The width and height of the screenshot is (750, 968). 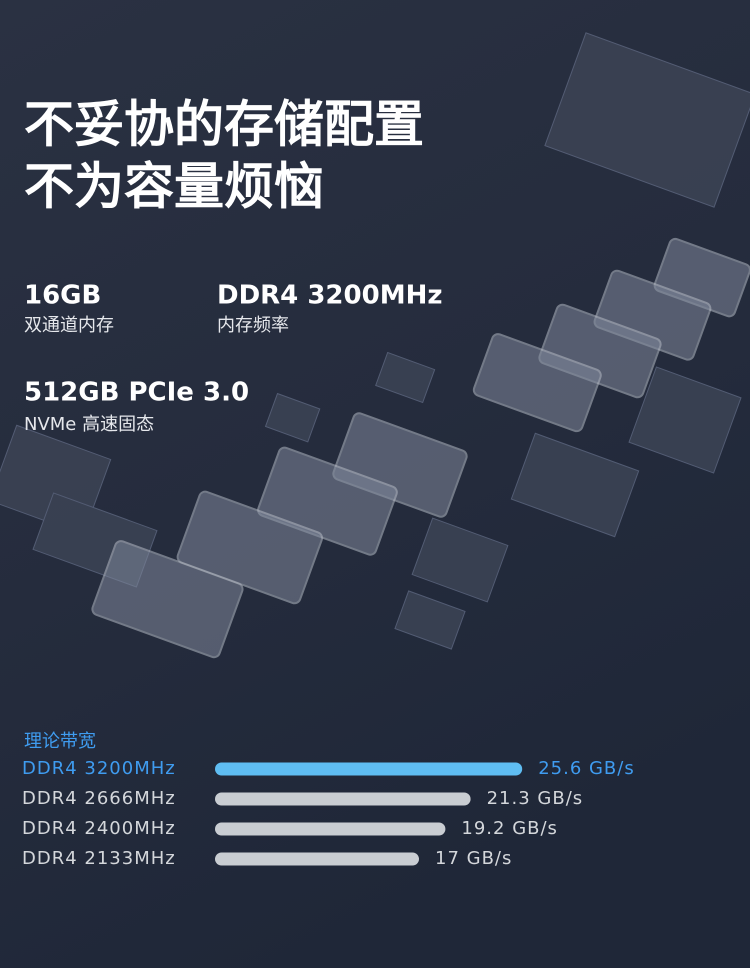 What do you see at coordinates (509, 828) in the screenshot?
I see `value-label: 19.2 GB/s` at bounding box center [509, 828].